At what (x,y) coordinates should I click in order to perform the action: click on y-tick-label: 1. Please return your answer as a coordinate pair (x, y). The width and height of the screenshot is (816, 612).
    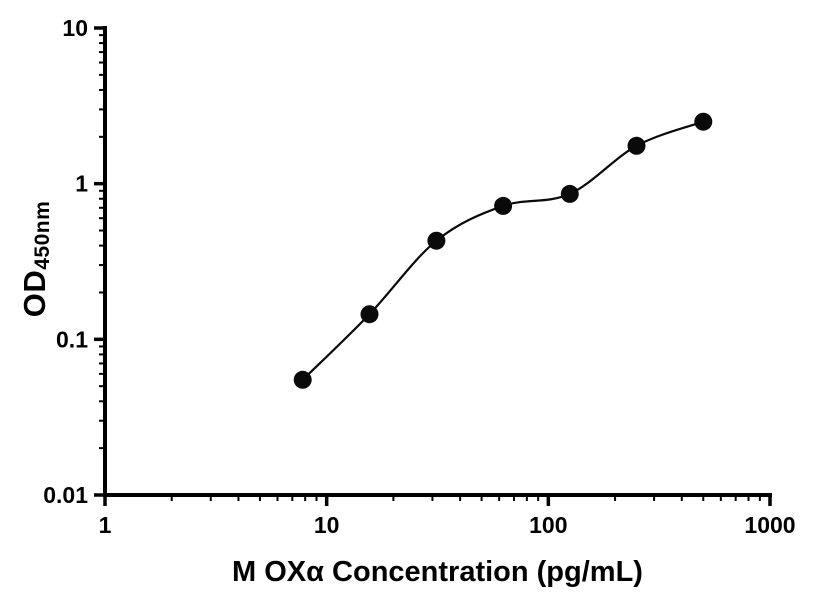
    Looking at the image, I should click on (81, 184).